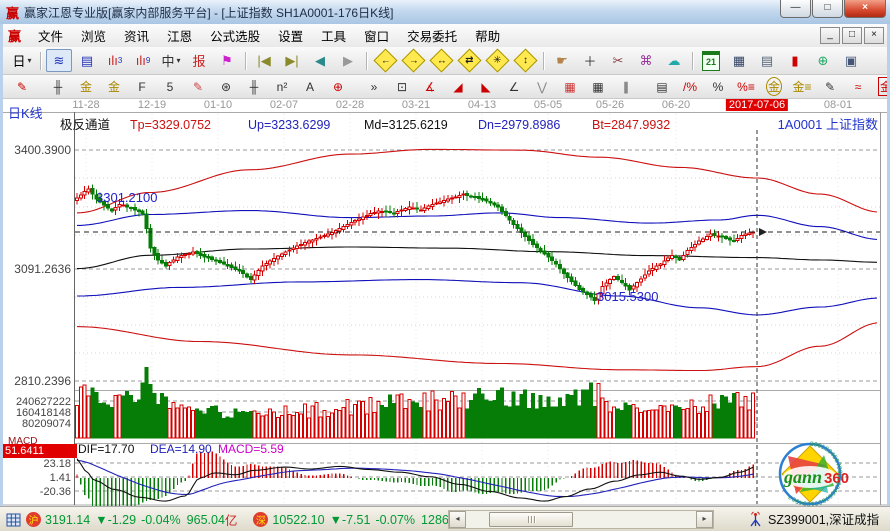 The height and width of the screenshot is (531, 890). What do you see at coordinates (348, 60) in the screenshot?
I see `next-page-button: ▶` at bounding box center [348, 60].